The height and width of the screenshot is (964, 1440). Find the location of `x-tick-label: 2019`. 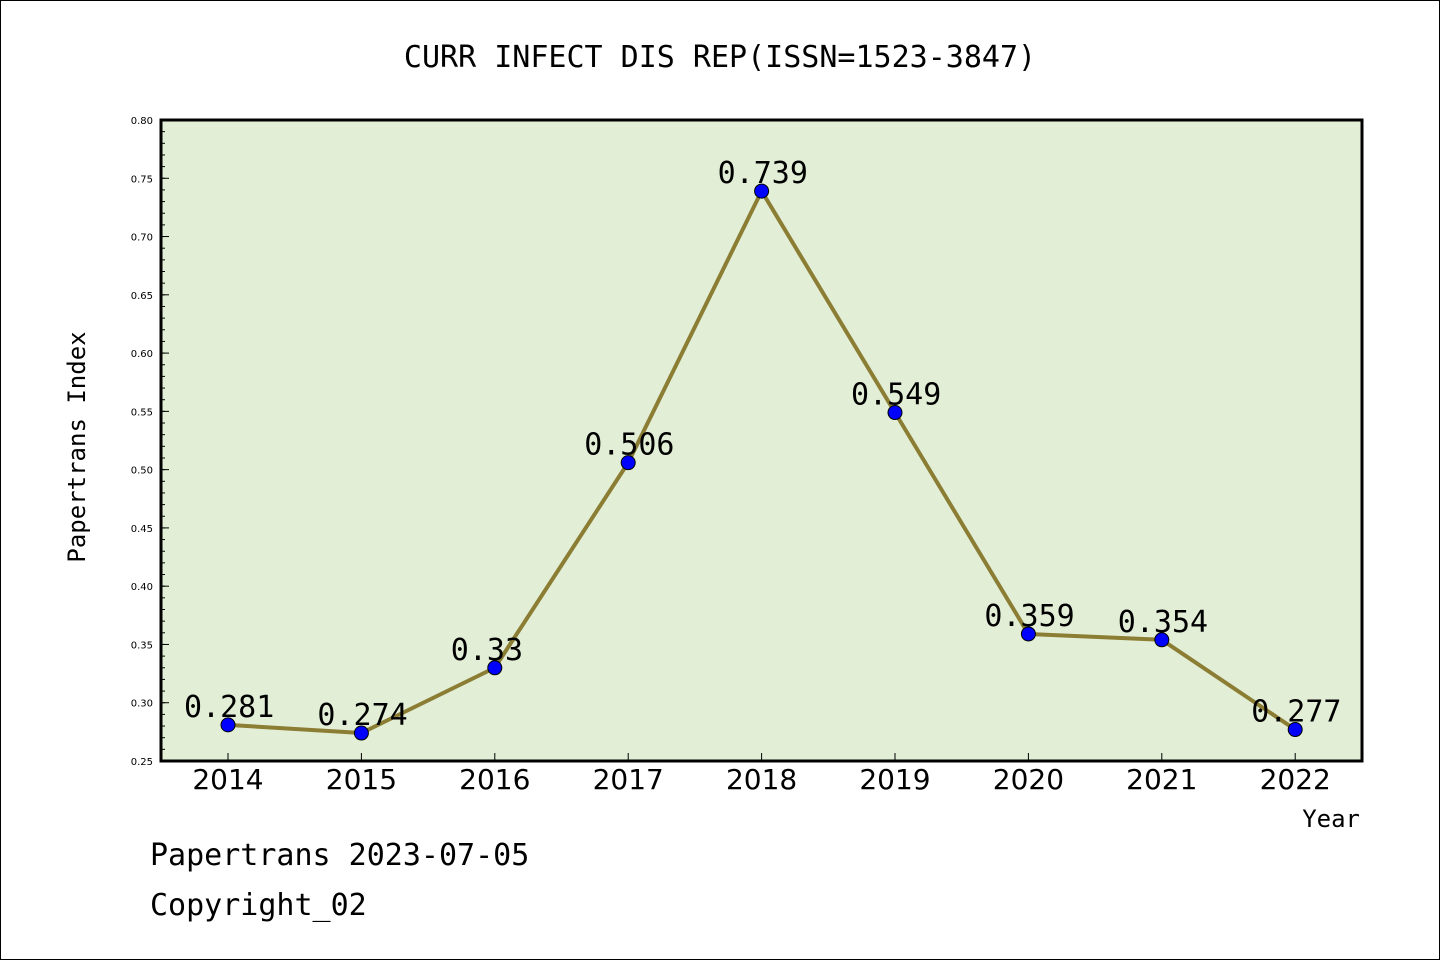

x-tick-label: 2019 is located at coordinates (894, 779).